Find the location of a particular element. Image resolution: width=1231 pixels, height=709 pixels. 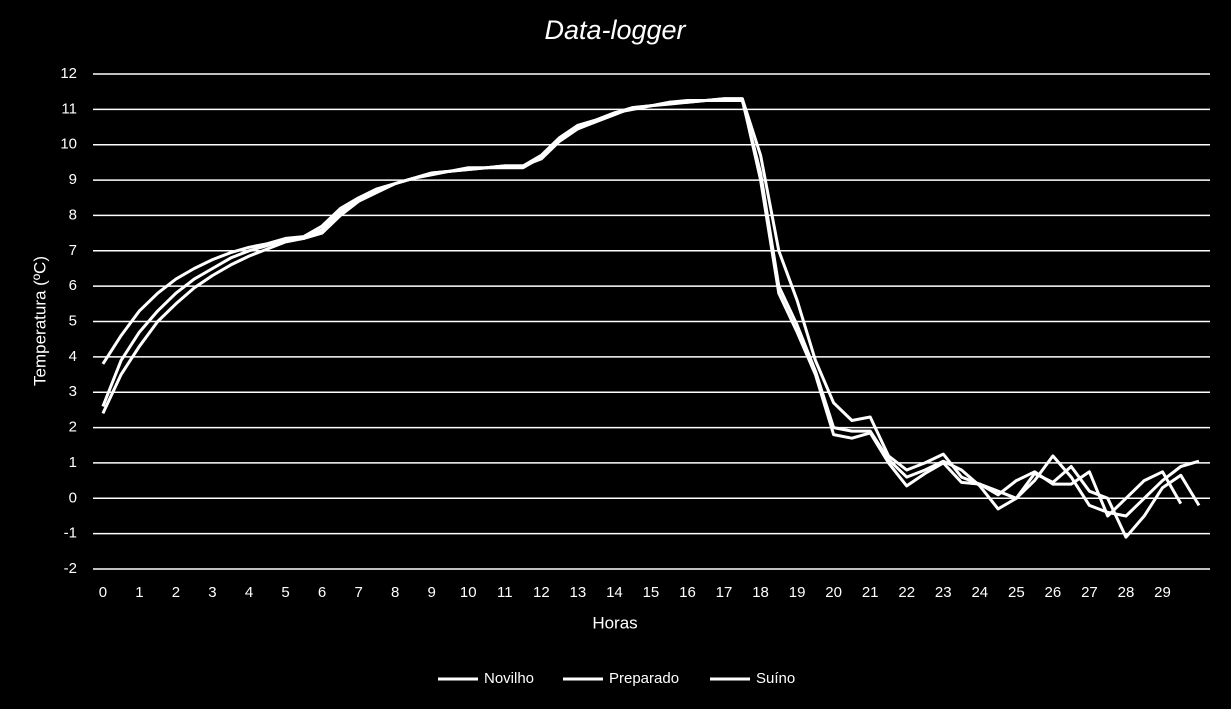

y-tick-label: 0 is located at coordinates (73, 497).